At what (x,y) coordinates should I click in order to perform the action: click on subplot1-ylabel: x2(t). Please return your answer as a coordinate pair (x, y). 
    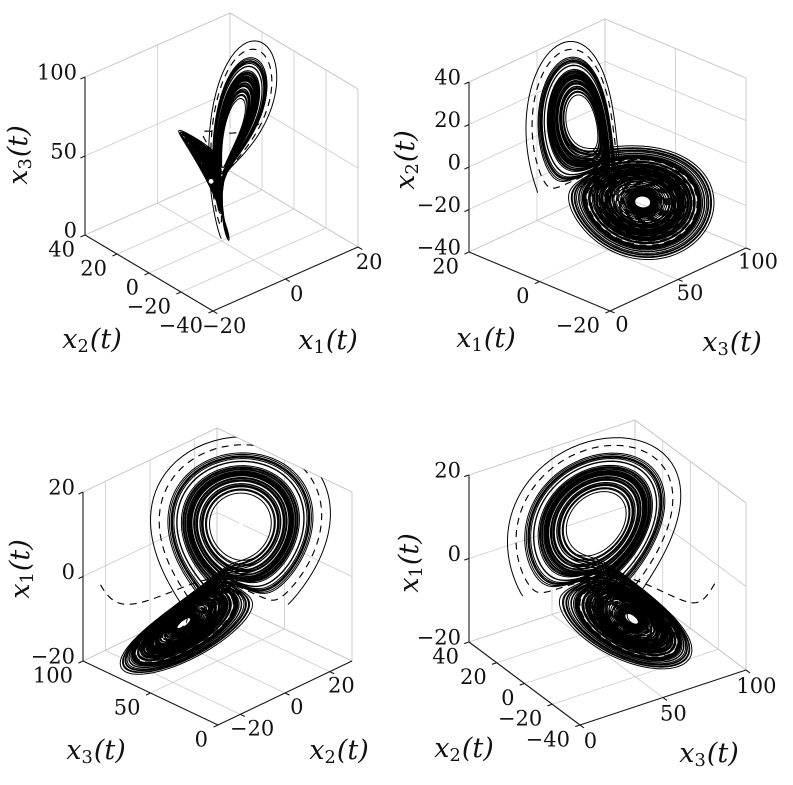
    Looking at the image, I should click on (92, 341).